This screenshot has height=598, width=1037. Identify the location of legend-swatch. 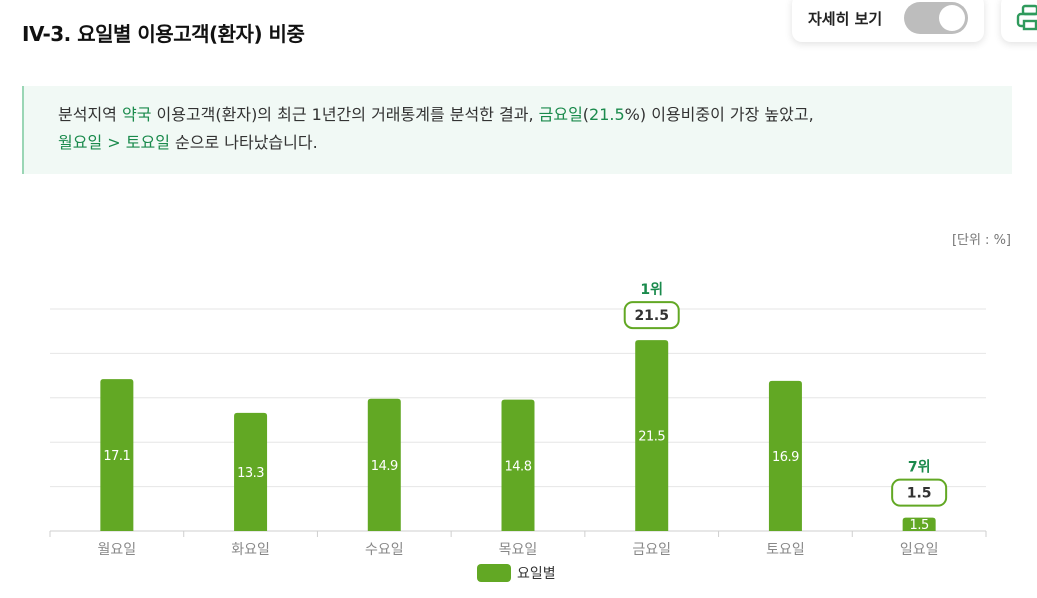
(494, 573).